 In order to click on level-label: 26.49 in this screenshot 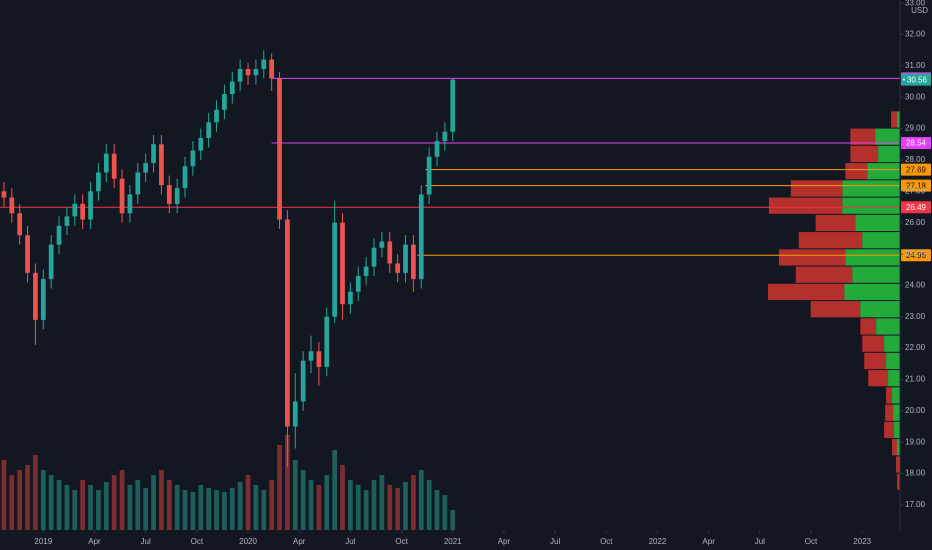, I will do `click(916, 207)`.